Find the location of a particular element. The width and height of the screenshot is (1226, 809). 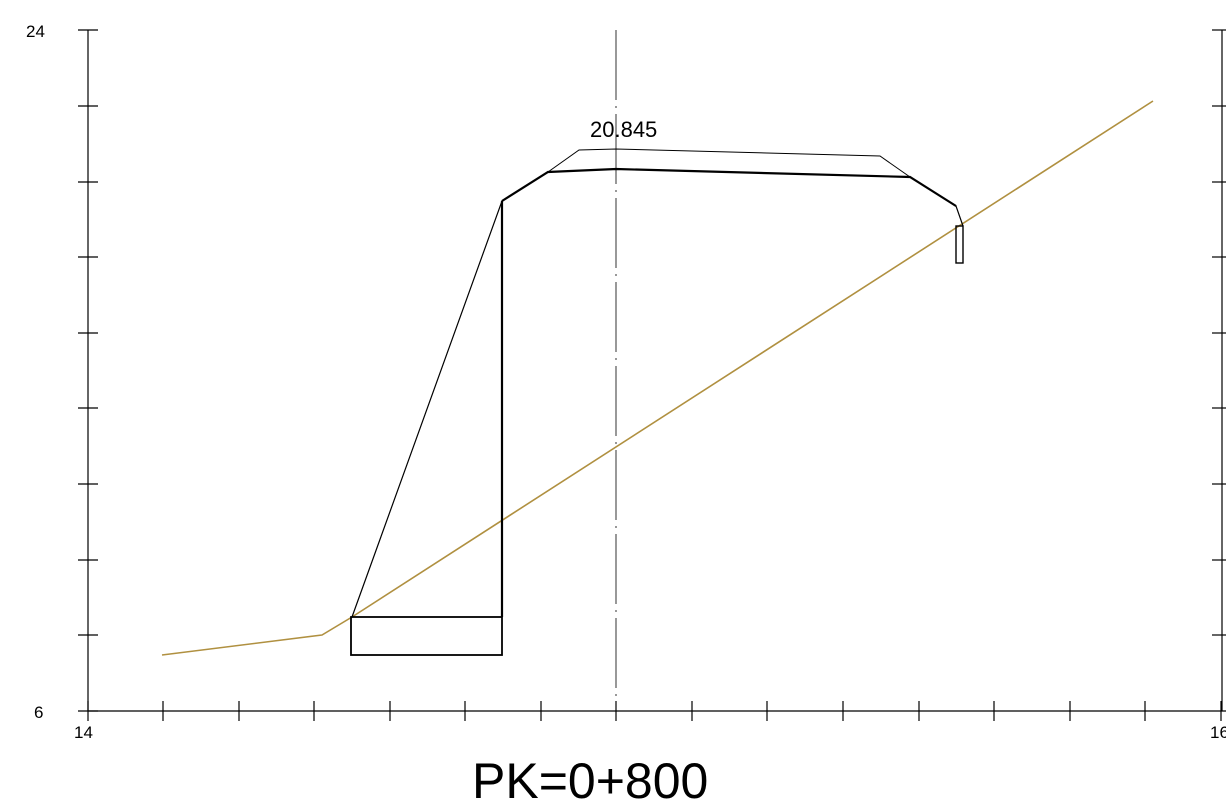

section-title: PK=0+800 is located at coordinates (590, 781).